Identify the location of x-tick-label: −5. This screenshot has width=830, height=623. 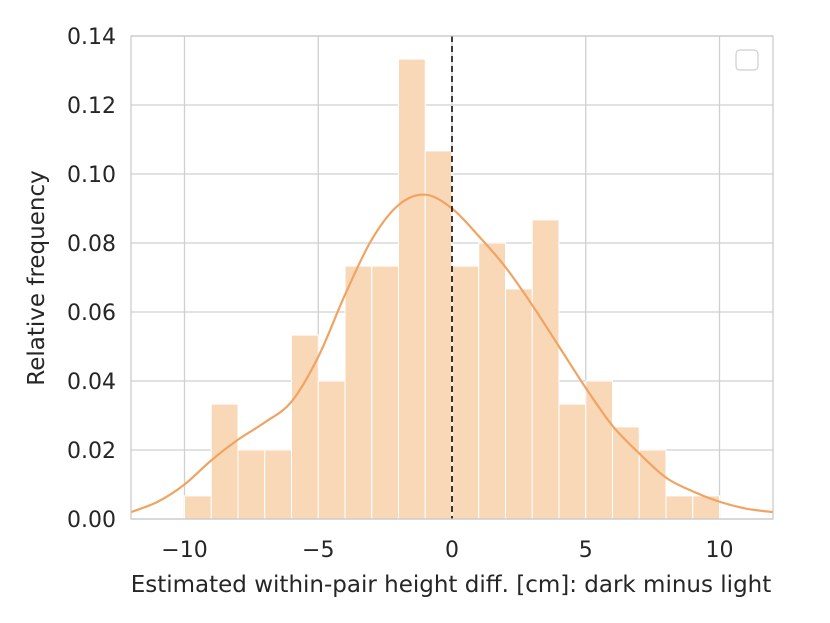
(318, 550).